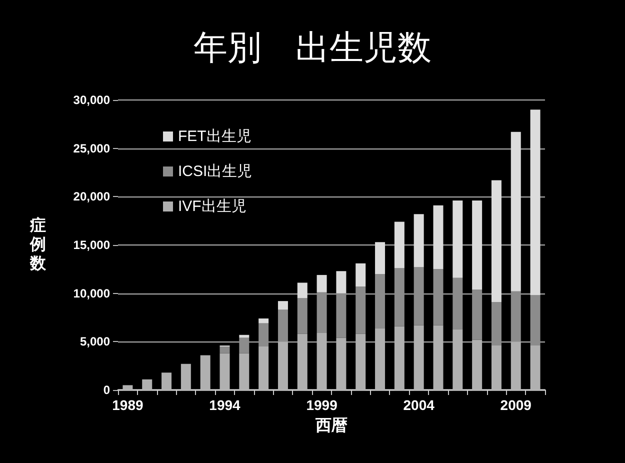 The height and width of the screenshot is (463, 625). Describe the element at coordinates (331, 425) in the screenshot. I see `x-axis-title: 西暦` at that location.